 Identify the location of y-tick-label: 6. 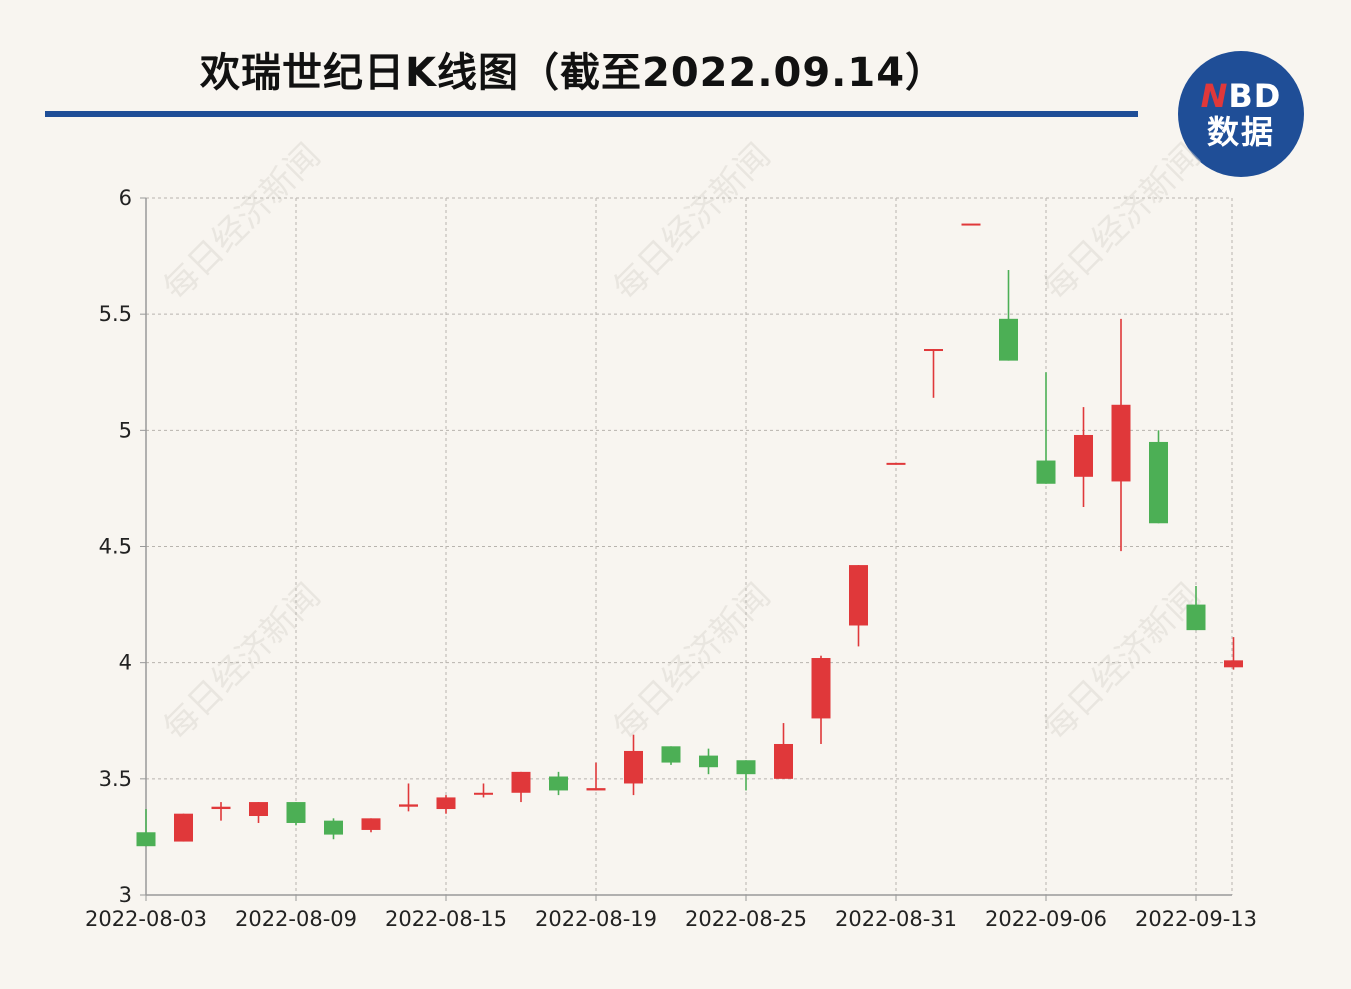
(125, 198).